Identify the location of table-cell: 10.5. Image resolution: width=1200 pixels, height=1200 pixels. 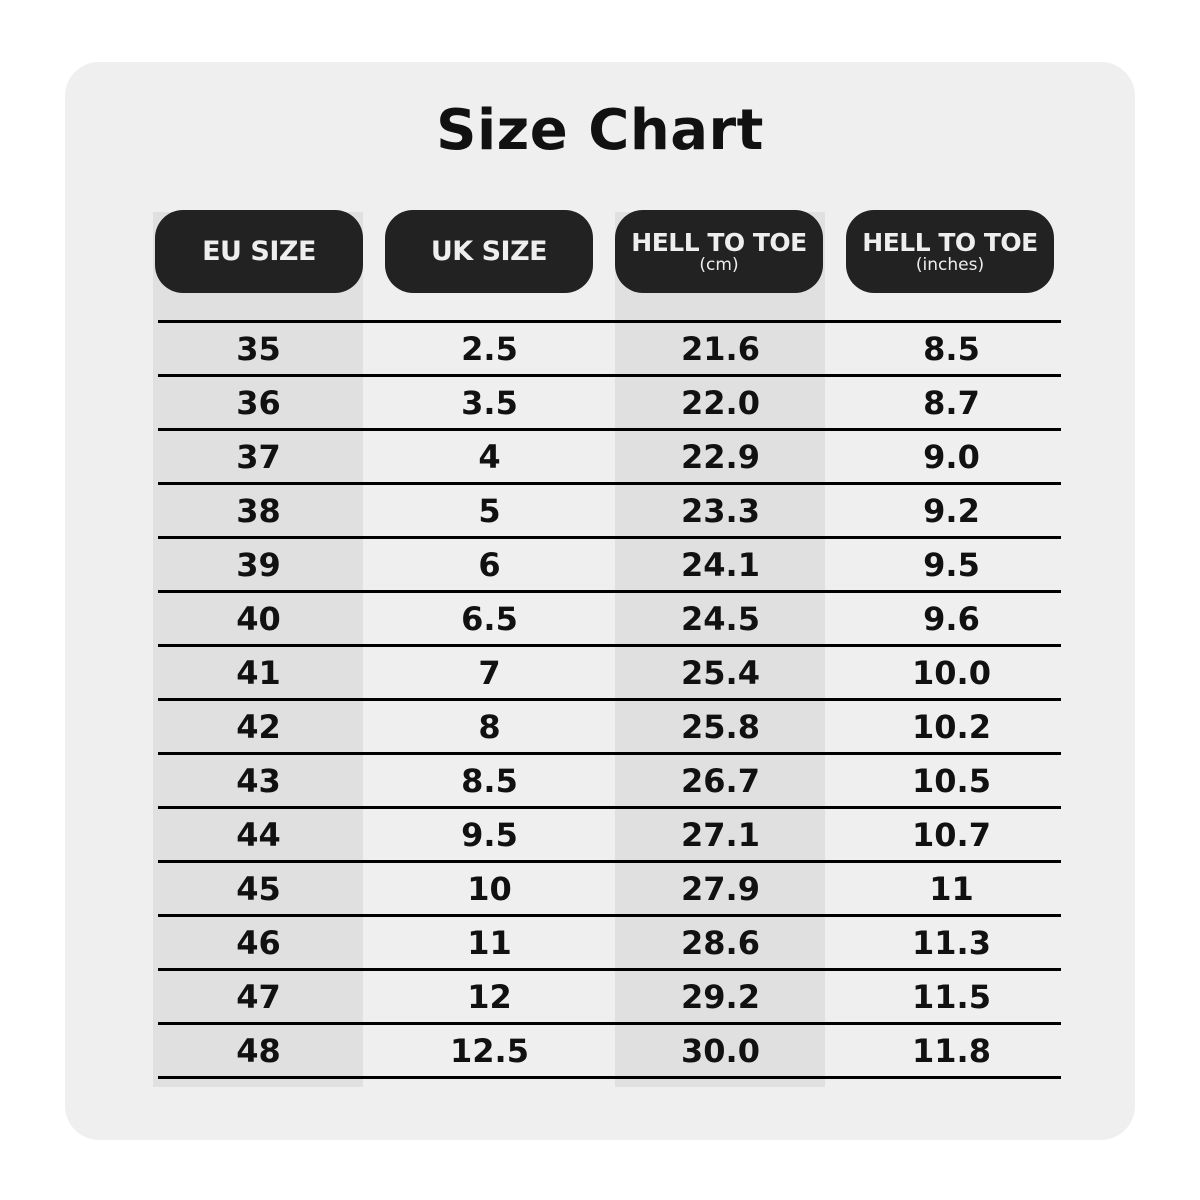
(951, 781).